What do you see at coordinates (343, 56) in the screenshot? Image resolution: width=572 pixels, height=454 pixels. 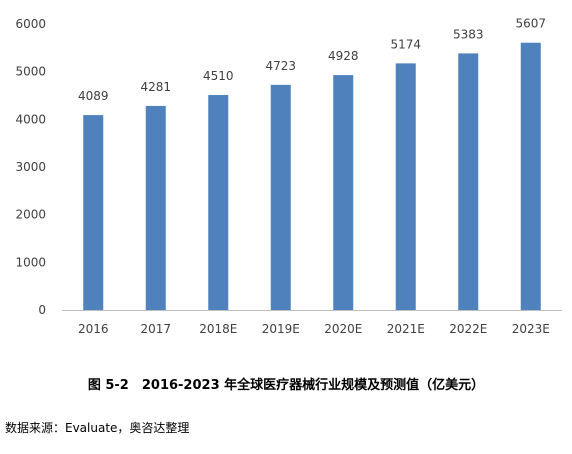 I see `data-label: 4928` at bounding box center [343, 56].